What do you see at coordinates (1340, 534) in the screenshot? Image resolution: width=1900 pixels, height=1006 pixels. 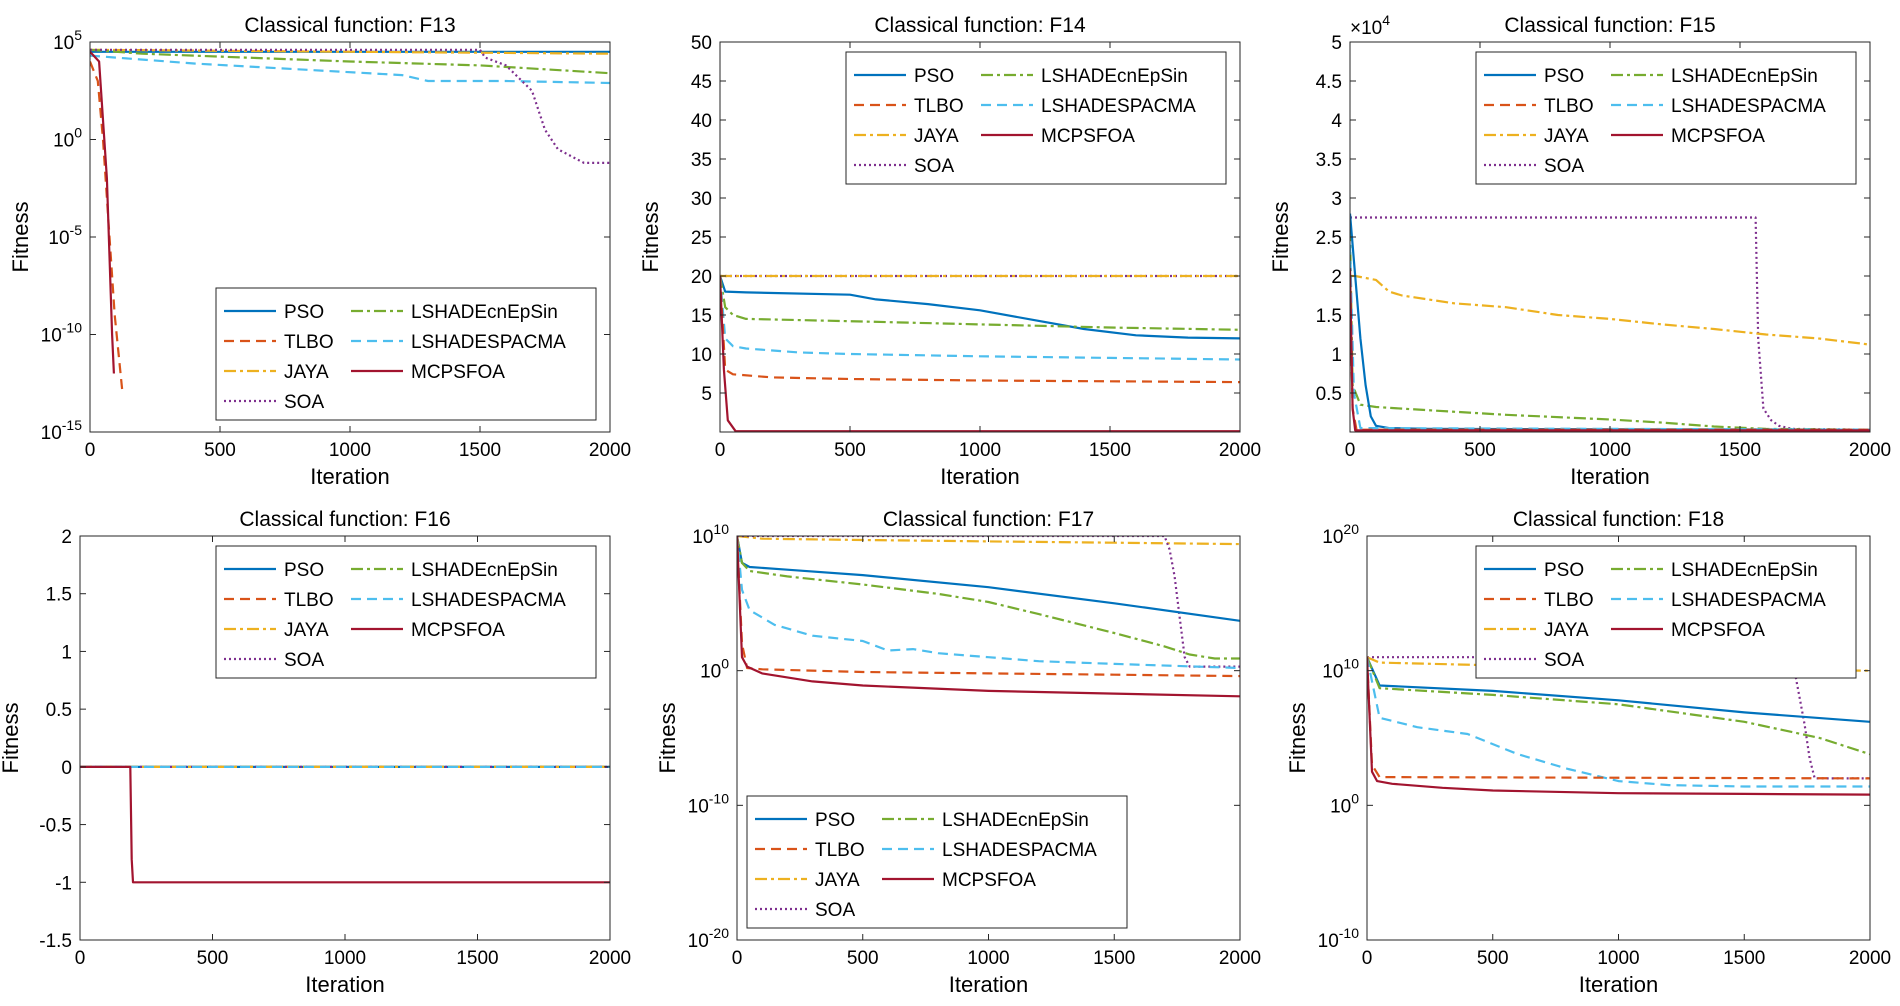 I see `y-tick-label: 10²⁰` at bounding box center [1340, 534].